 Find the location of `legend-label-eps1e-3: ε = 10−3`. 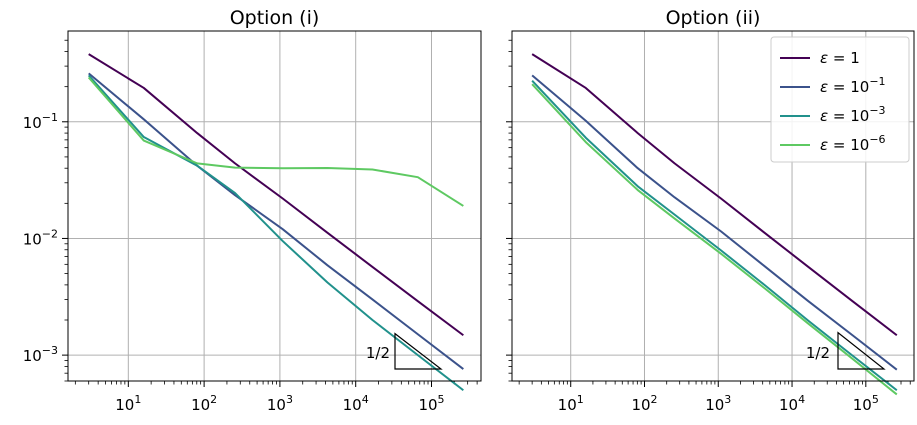

legend-label-eps1e-3: ε = 10−3 is located at coordinates (853, 114).